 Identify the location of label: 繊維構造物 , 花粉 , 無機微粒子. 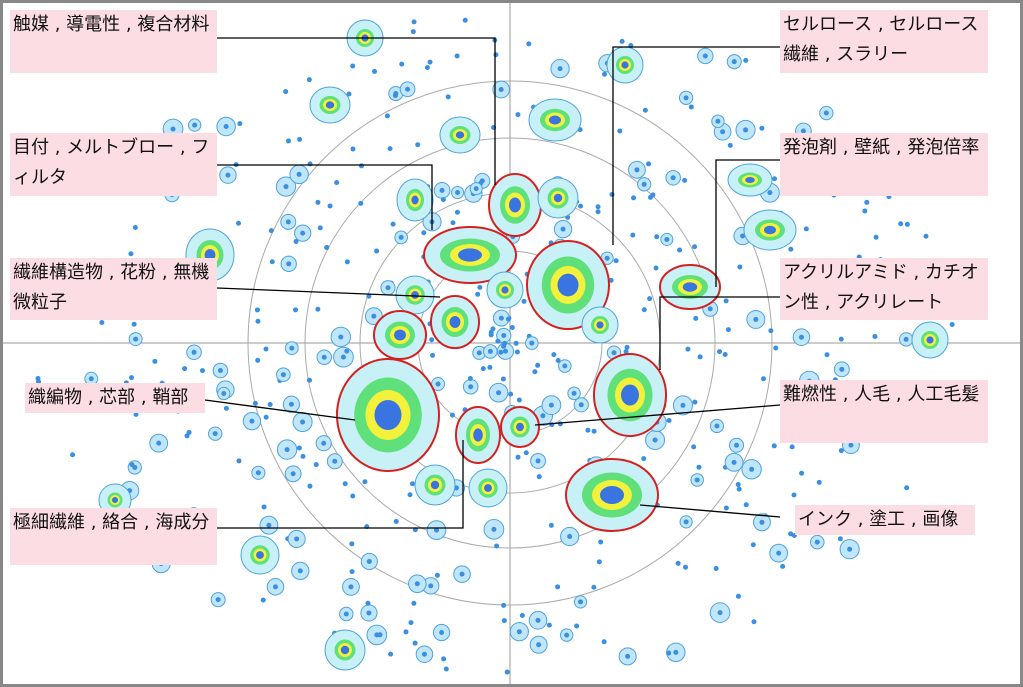
(113, 289).